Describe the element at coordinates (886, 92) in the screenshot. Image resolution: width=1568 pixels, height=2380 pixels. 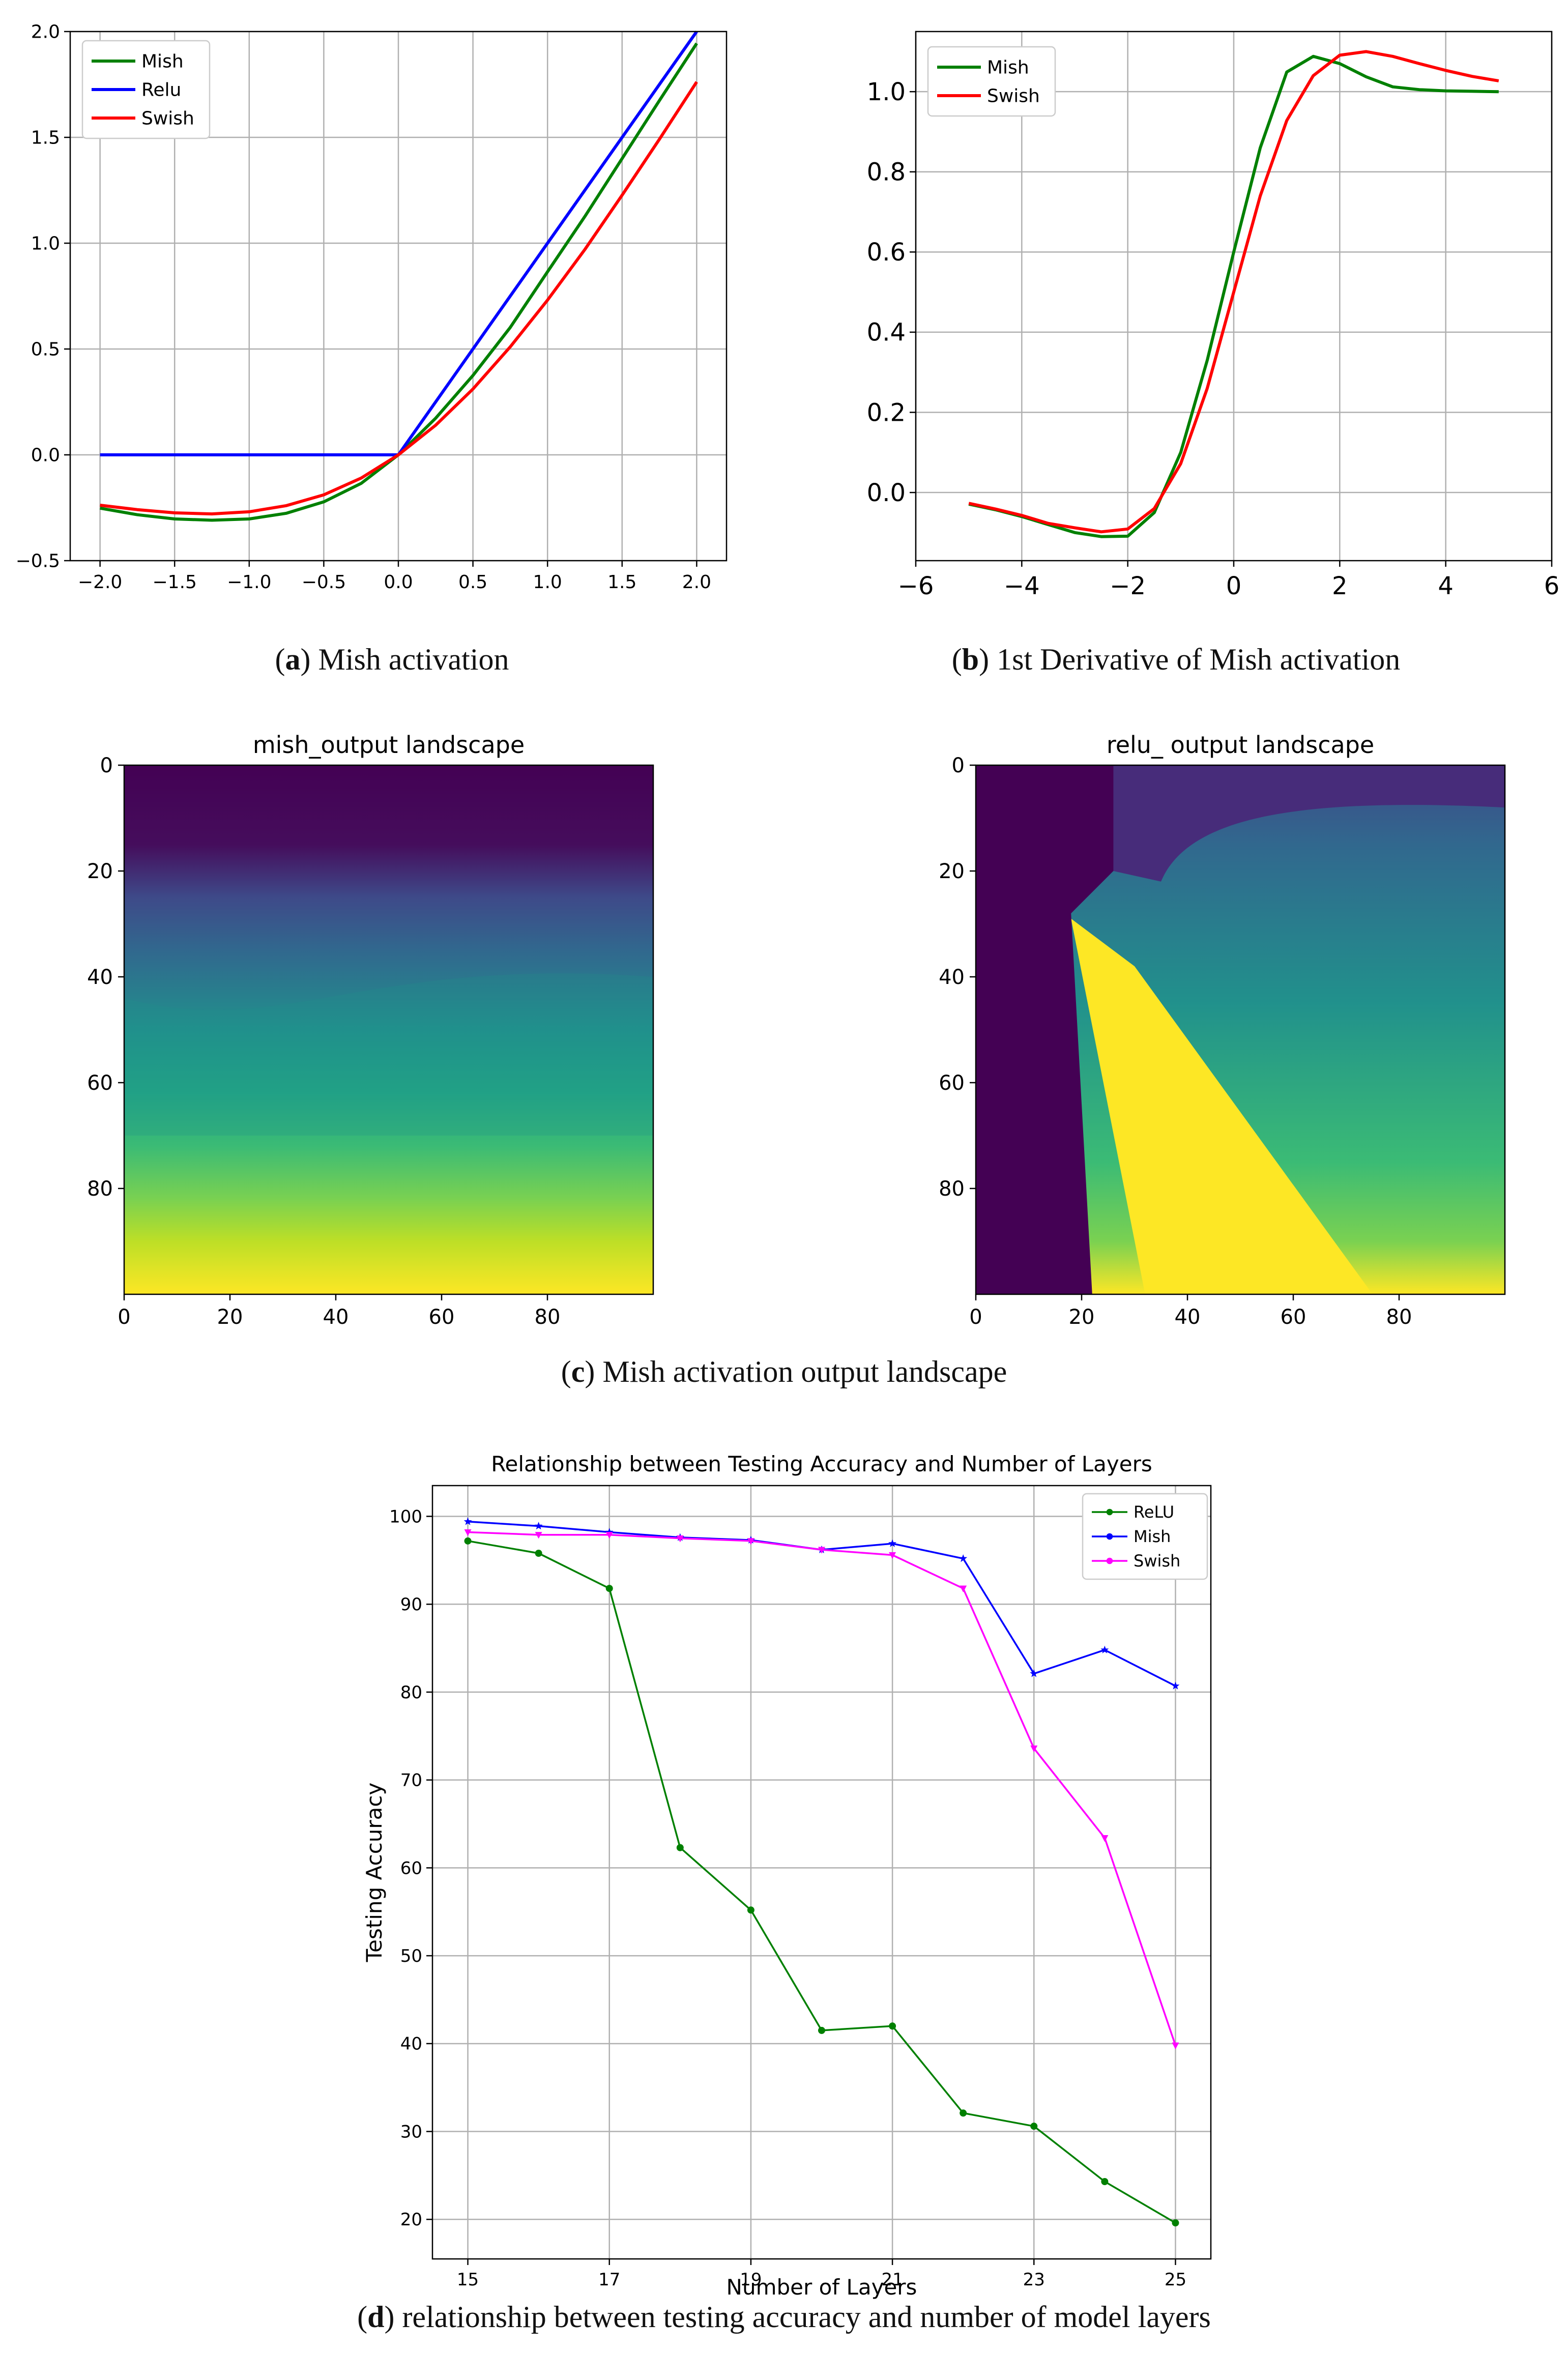
I see `chart-b-ytick-label: 1.0` at that location.